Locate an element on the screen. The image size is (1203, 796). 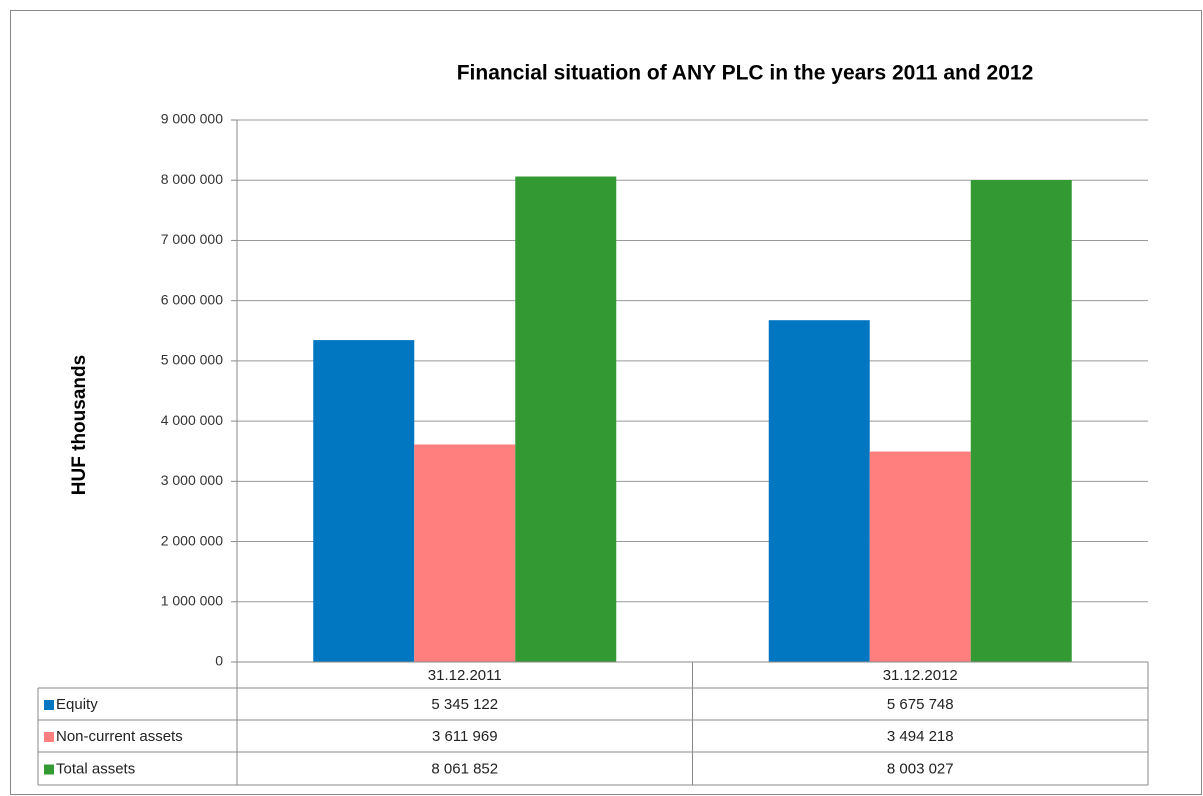
data-label: 8 061 852 is located at coordinates (464, 768).